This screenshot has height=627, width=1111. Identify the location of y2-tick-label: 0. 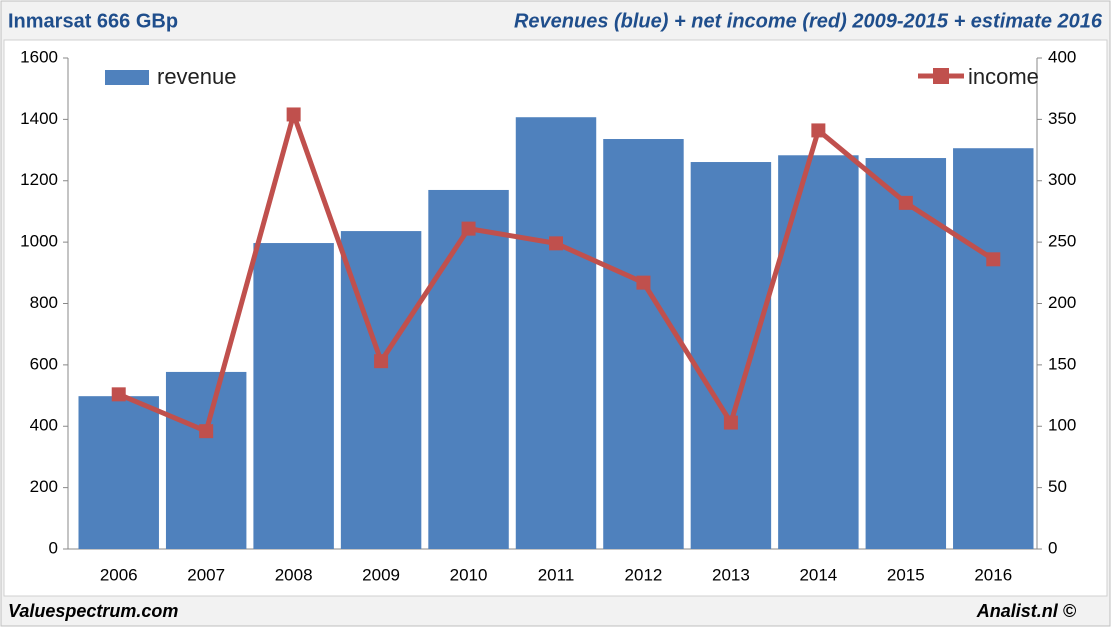
(1052, 547).